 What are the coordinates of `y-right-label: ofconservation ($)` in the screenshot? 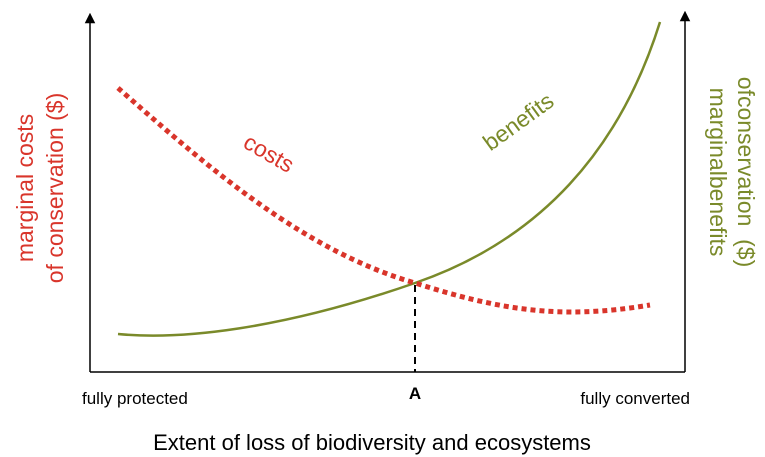 It's located at (746, 172).